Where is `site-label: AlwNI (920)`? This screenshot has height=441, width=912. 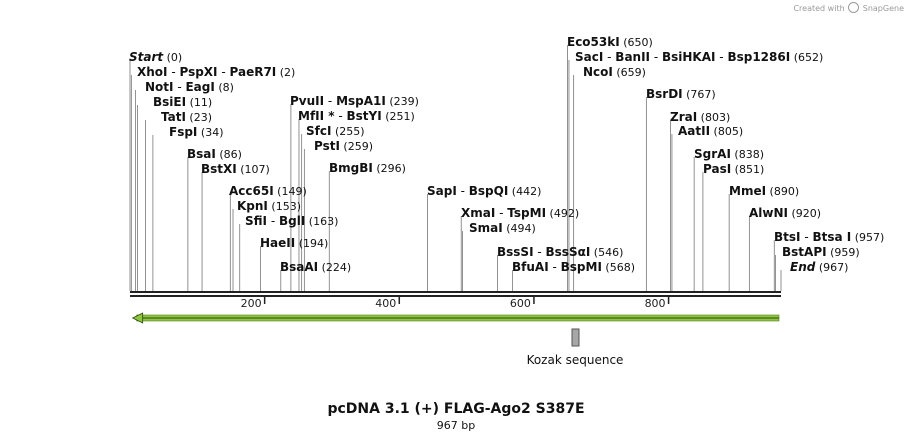
site-label: AlwNI (920) is located at coordinates (785, 213).